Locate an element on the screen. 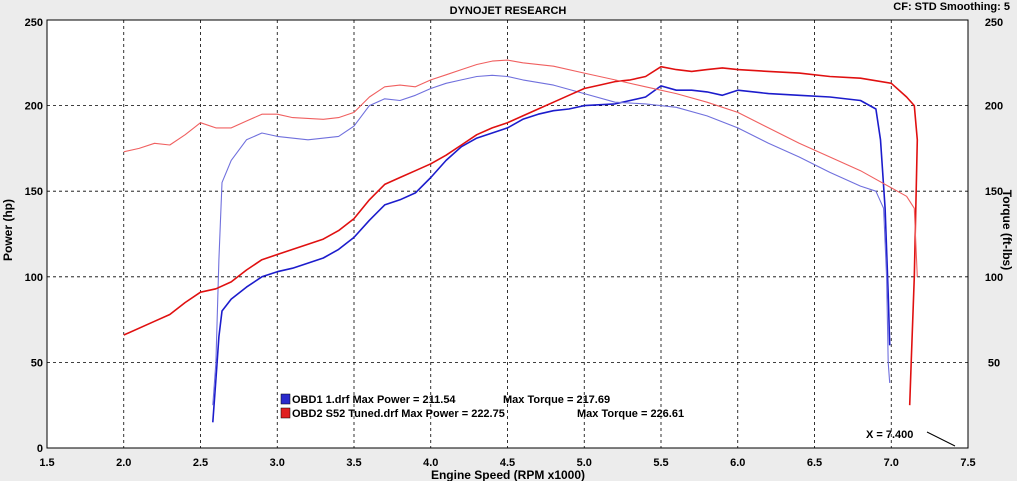 Image resolution: width=1017 pixels, height=481 pixels. legend-swatch-obd2 is located at coordinates (285, 413).